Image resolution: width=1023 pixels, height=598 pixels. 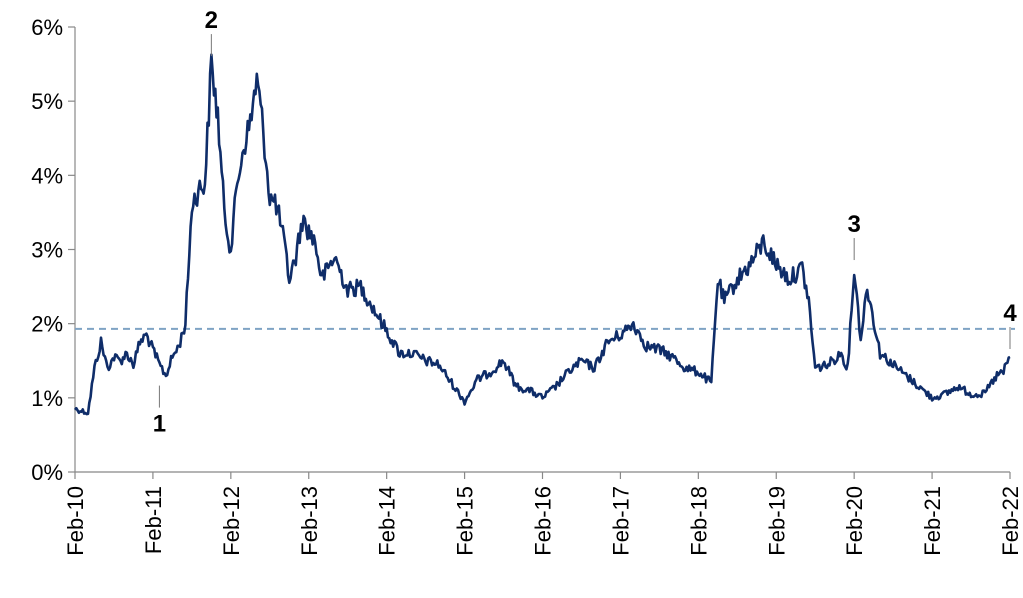 What do you see at coordinates (47, 175) in the screenshot?
I see `y-tick-label: 4%` at bounding box center [47, 175].